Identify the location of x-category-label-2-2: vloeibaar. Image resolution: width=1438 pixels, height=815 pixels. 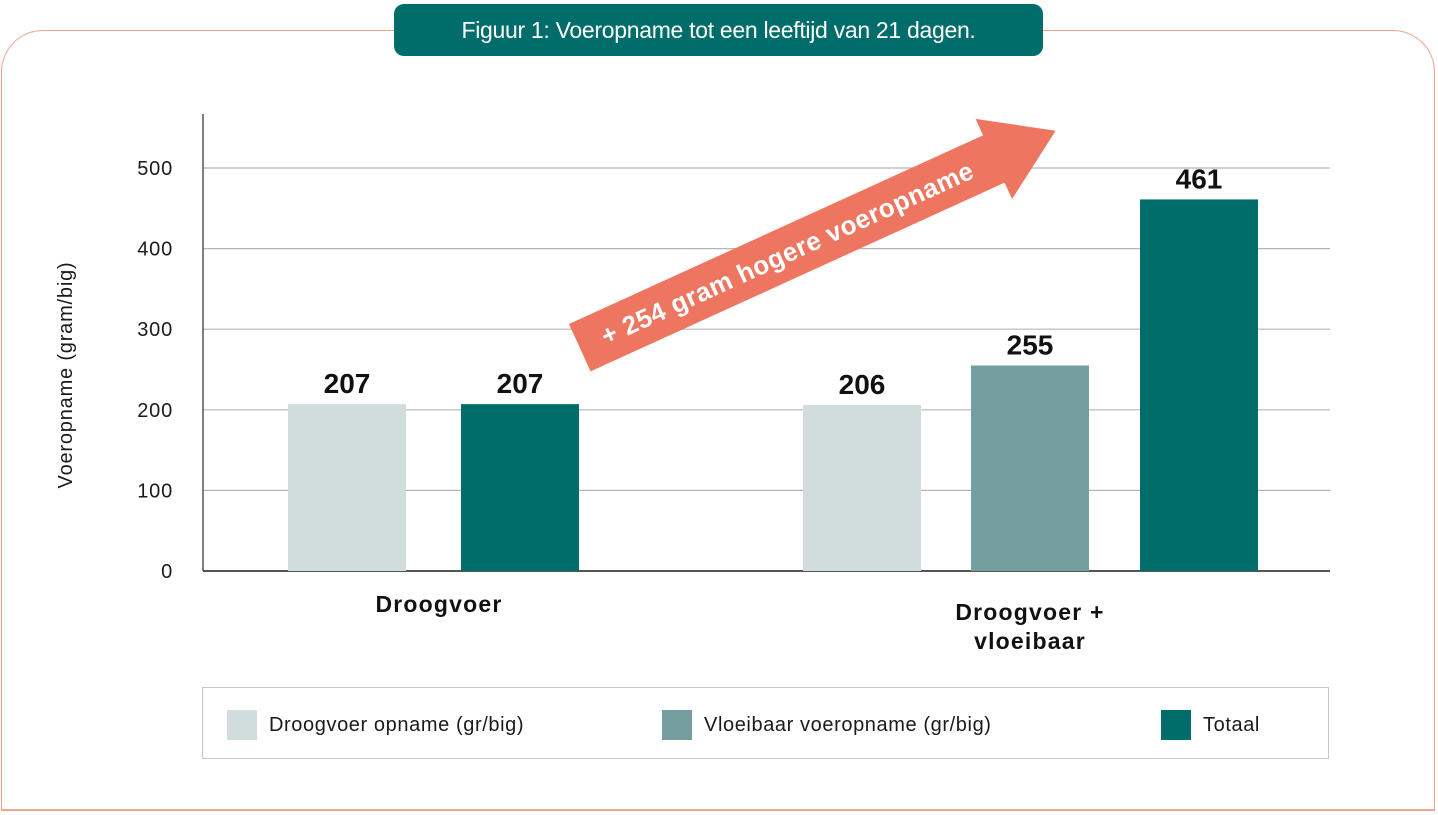
(1030, 641).